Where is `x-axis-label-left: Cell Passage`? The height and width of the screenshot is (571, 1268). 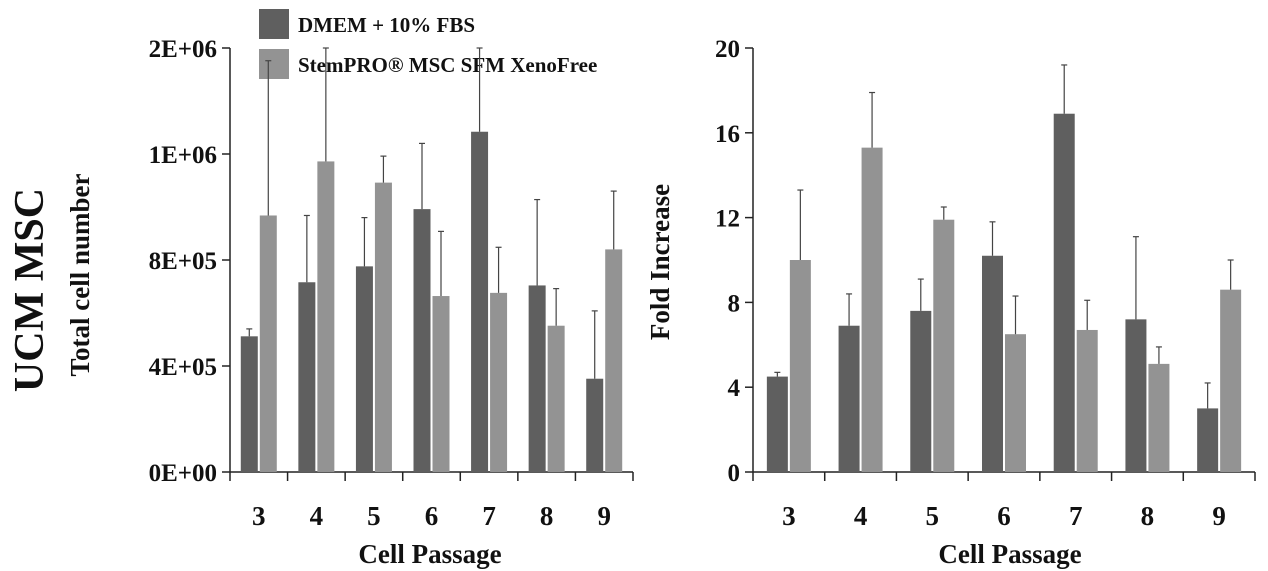 x-axis-label-left: Cell Passage is located at coordinates (429, 554).